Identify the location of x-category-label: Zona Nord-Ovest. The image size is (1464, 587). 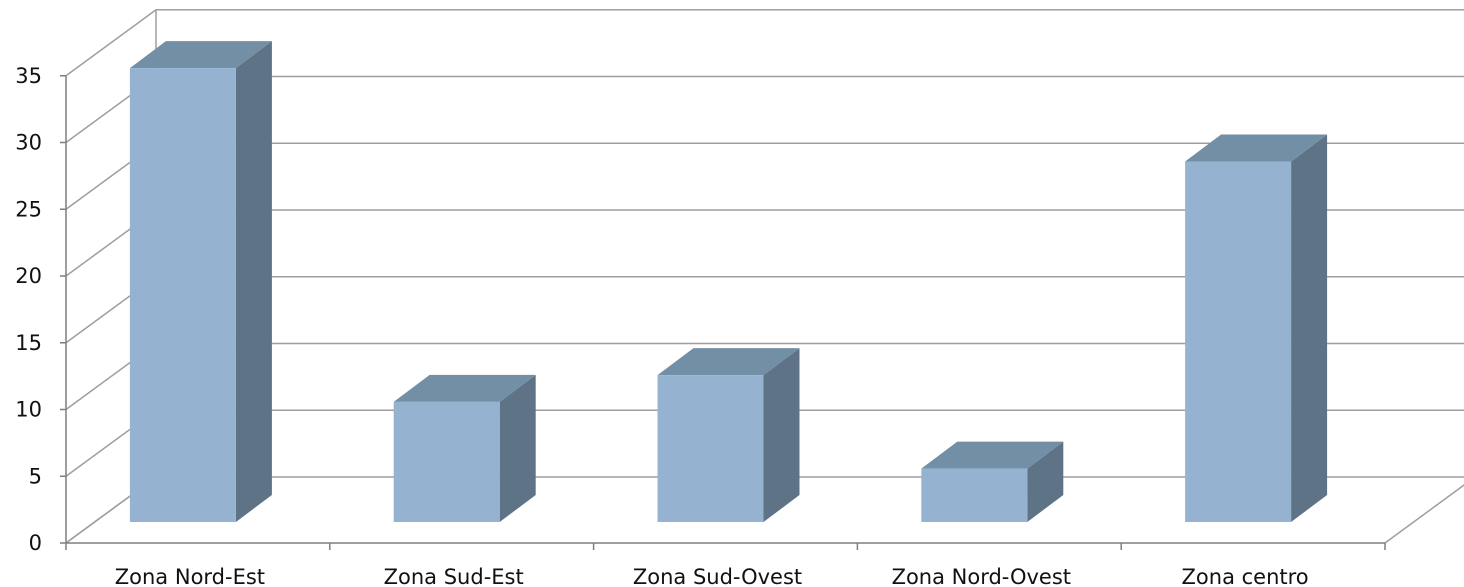
(981, 576).